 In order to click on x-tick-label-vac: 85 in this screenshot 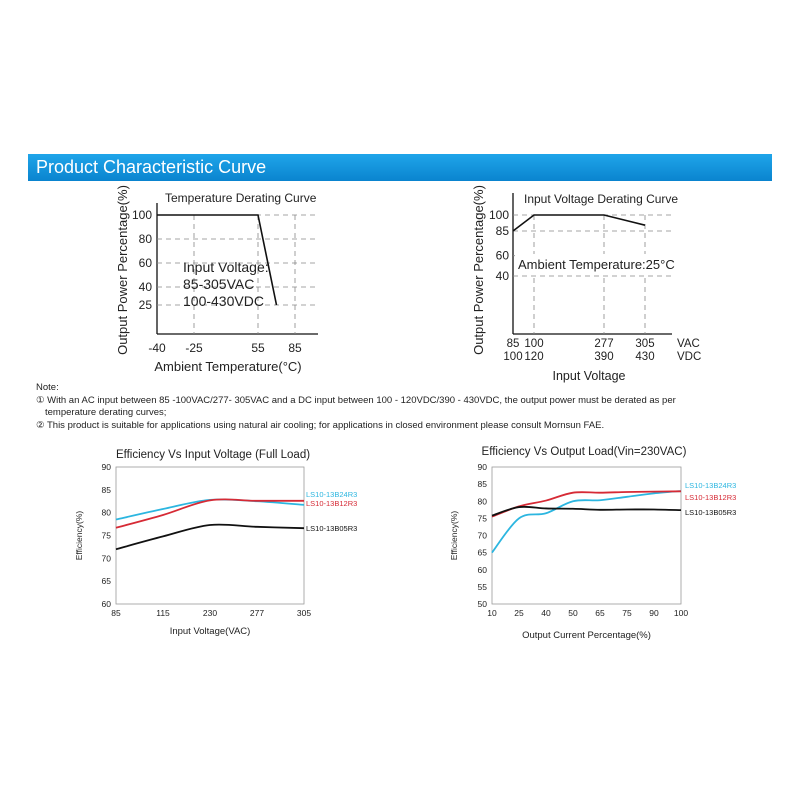, I will do `click(513, 344)`.